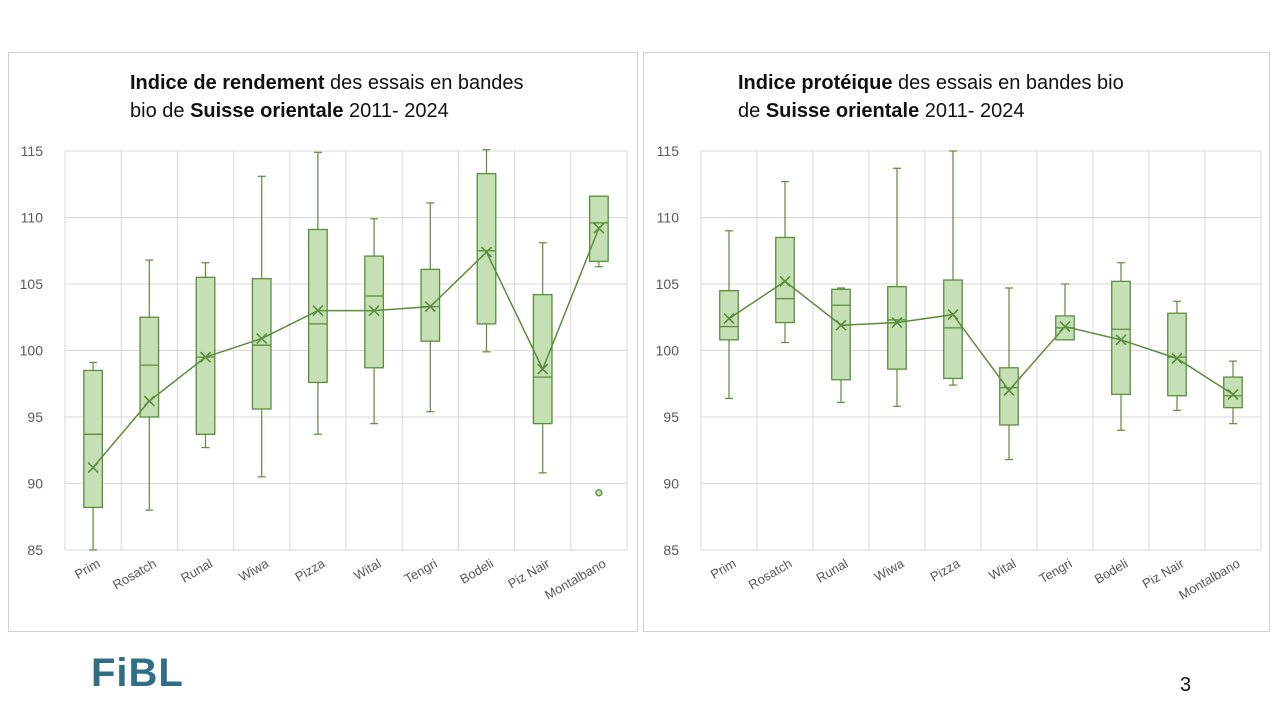 The height and width of the screenshot is (720, 1280). Describe the element at coordinates (599, 493) in the screenshot. I see `outlier-point` at that location.